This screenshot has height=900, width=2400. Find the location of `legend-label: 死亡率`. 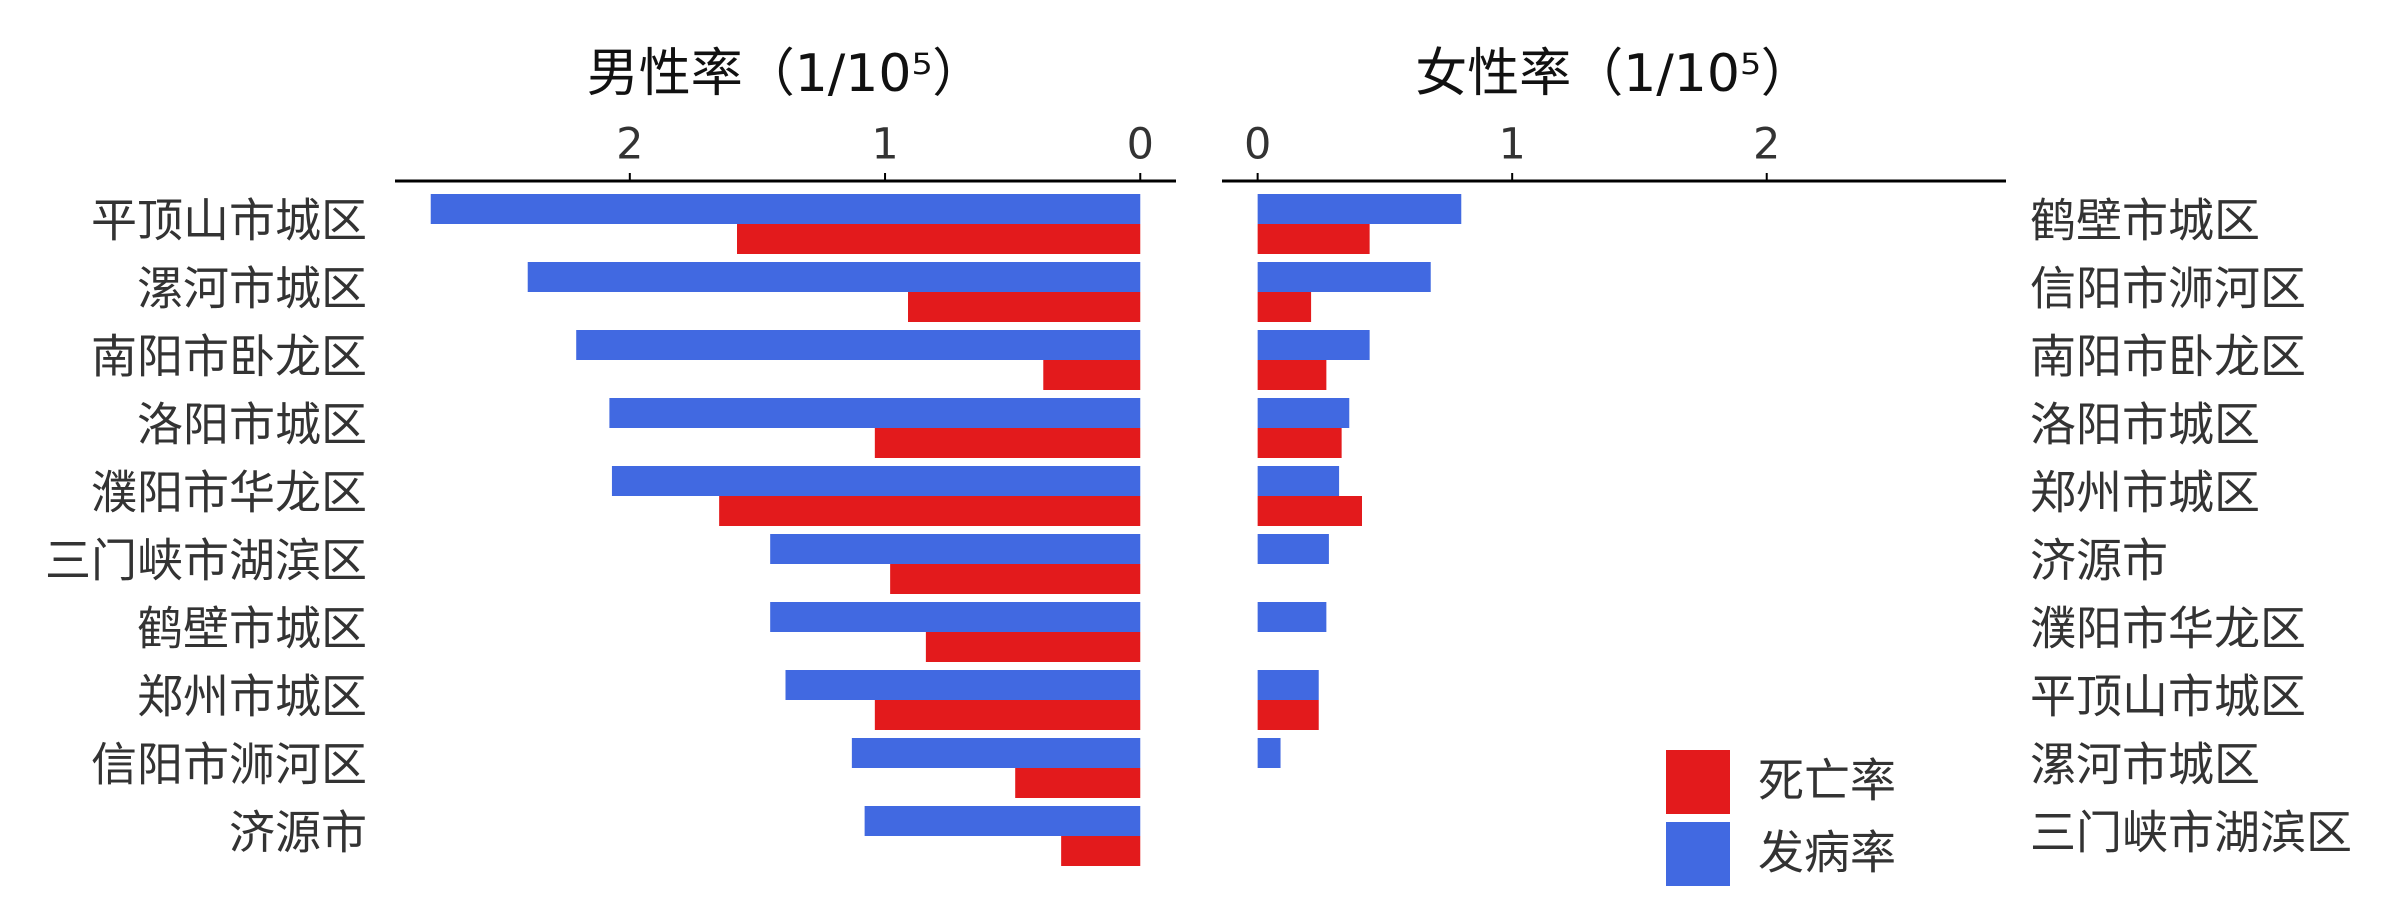

legend-label: 死亡率 is located at coordinates (1827, 781).